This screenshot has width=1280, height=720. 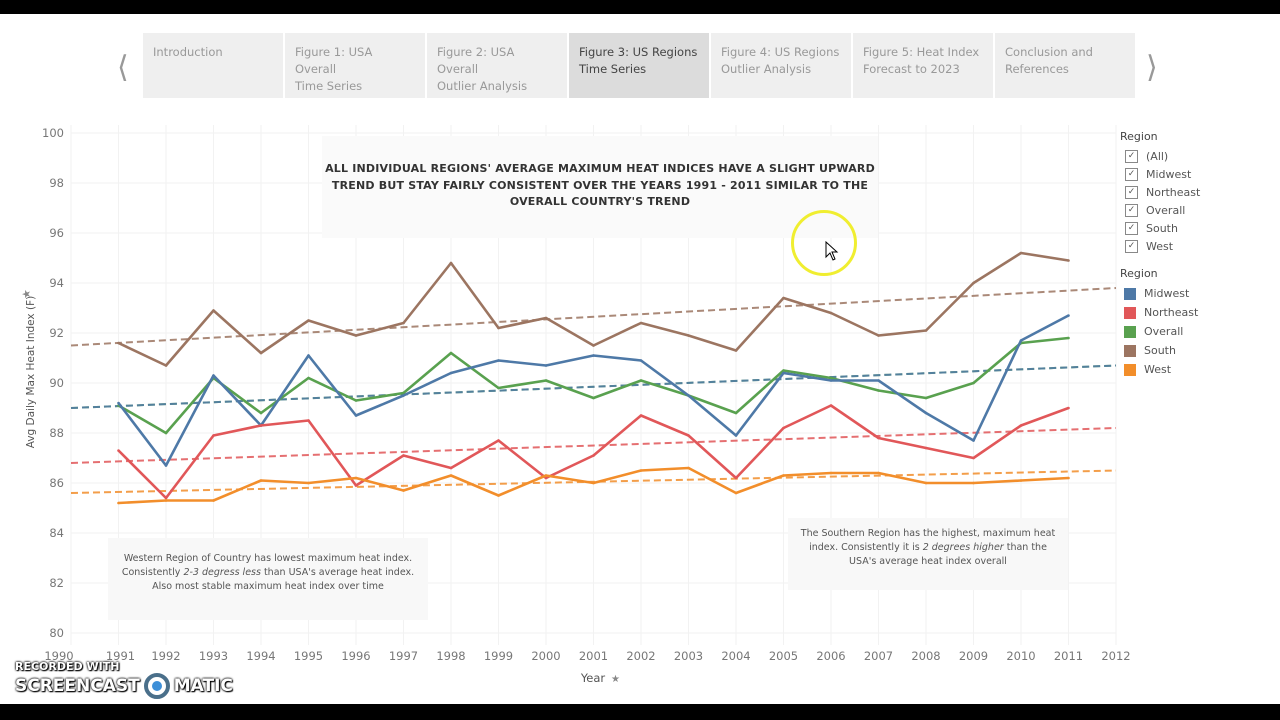 I want to click on filter-item-northeast: ✓ Northeast, so click(x=1160, y=192).